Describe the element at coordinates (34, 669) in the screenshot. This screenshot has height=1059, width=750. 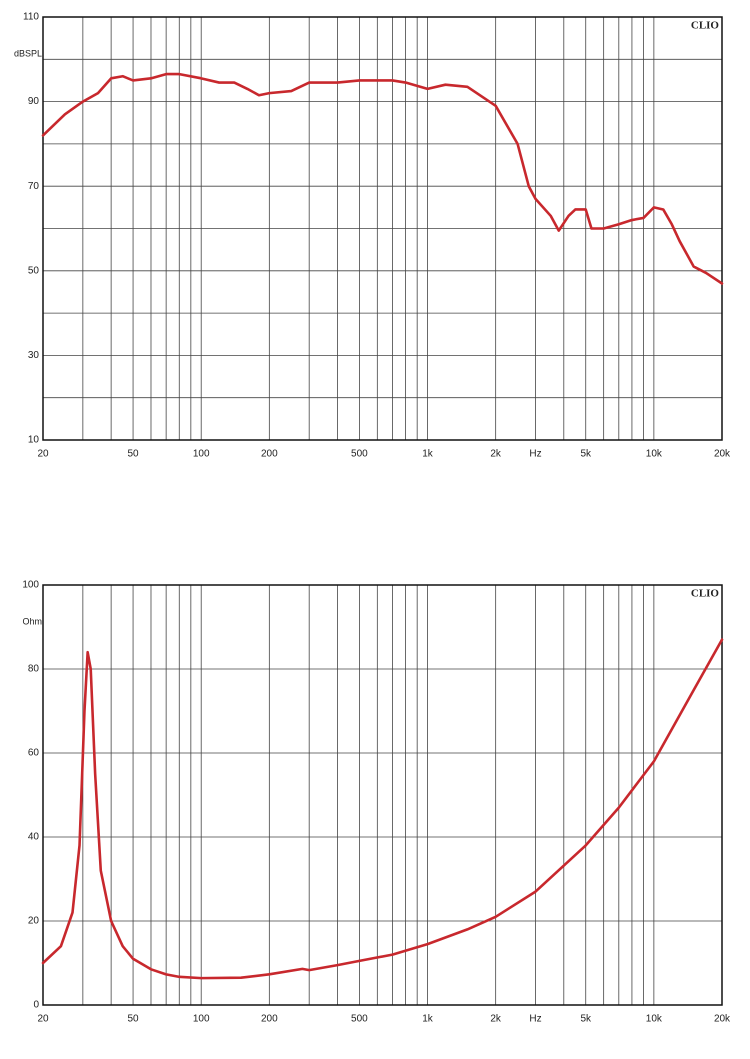
I see `y-tick-label: 80` at that location.